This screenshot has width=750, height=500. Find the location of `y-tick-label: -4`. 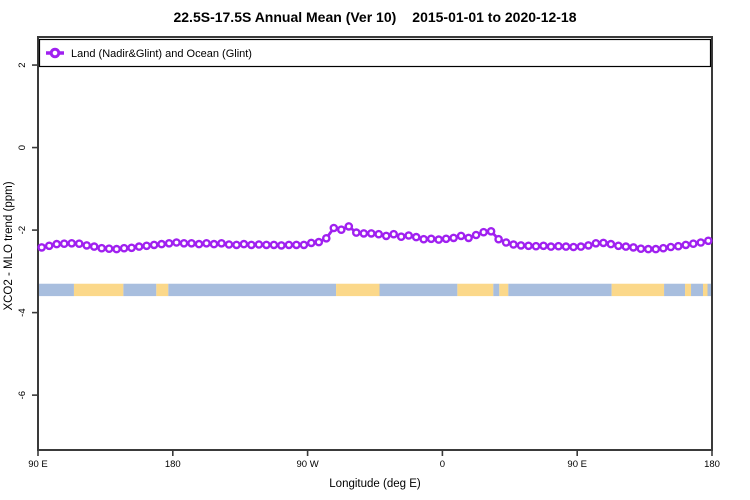

y-tick-label: -4 is located at coordinates (22, 312).